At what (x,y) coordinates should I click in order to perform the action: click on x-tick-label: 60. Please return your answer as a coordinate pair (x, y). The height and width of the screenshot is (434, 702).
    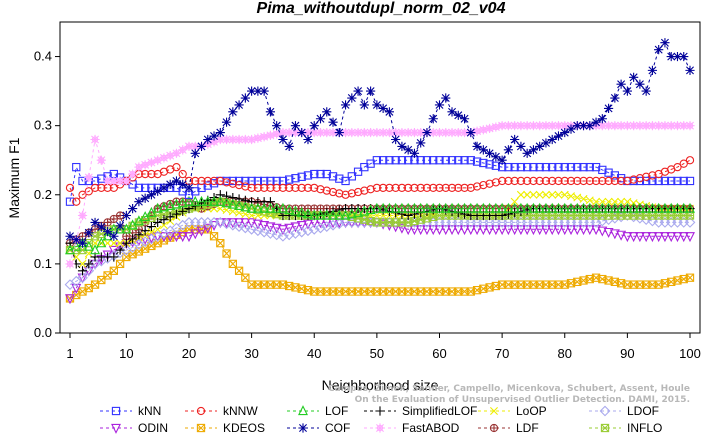
    Looking at the image, I should click on (439, 353).